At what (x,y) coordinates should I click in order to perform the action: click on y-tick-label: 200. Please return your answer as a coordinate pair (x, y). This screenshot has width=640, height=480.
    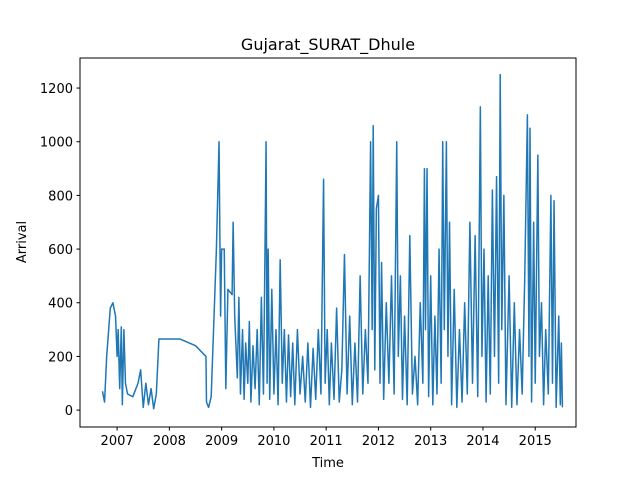
    Looking at the image, I should click on (60, 357).